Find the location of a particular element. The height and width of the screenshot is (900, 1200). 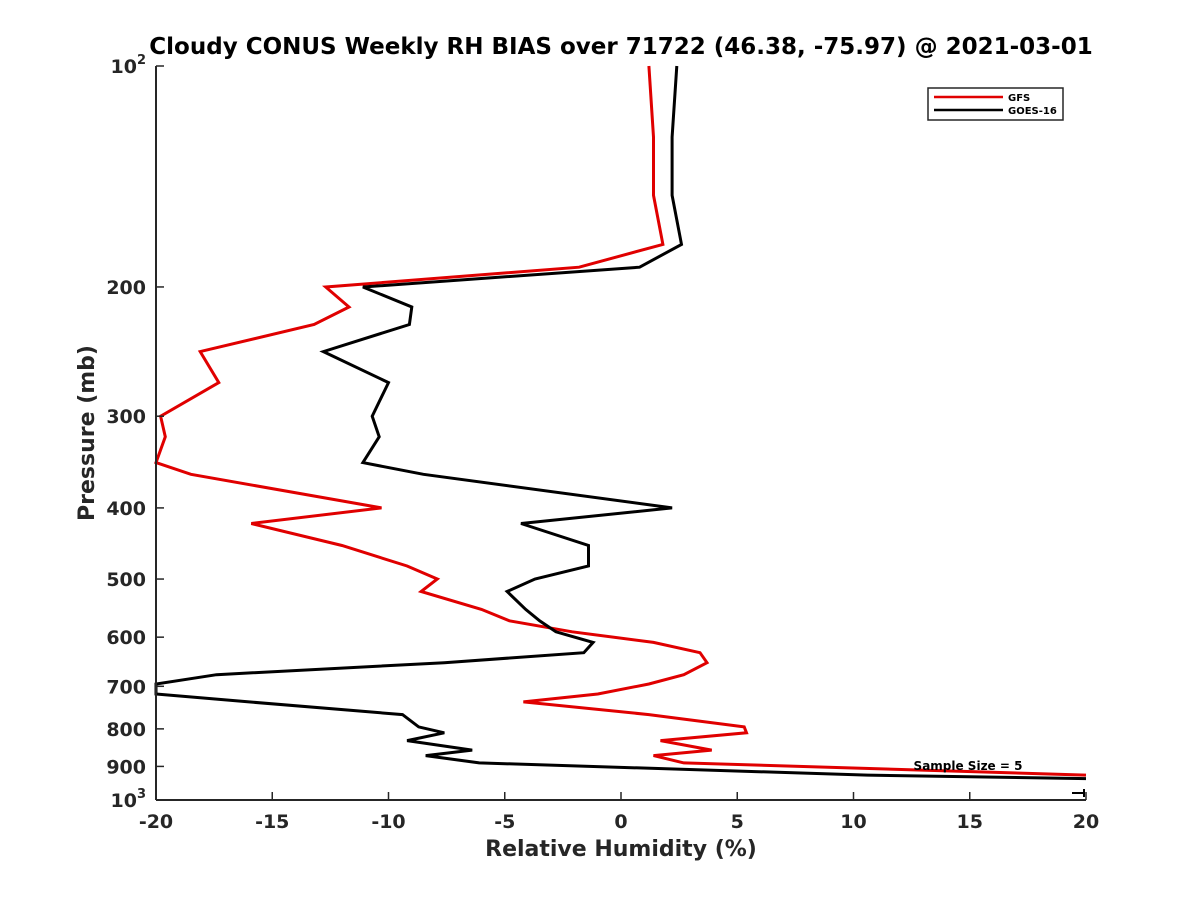

y-tick-label: 200 is located at coordinates (126, 288).